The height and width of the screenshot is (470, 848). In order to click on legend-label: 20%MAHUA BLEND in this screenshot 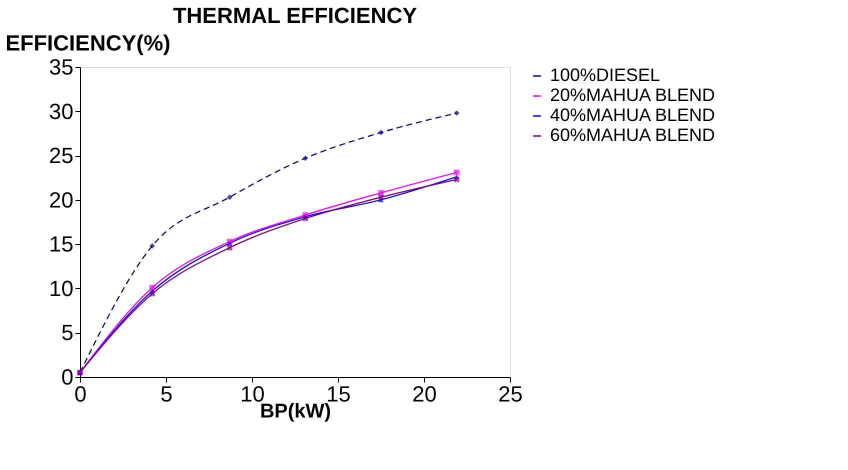, I will do `click(633, 95)`.